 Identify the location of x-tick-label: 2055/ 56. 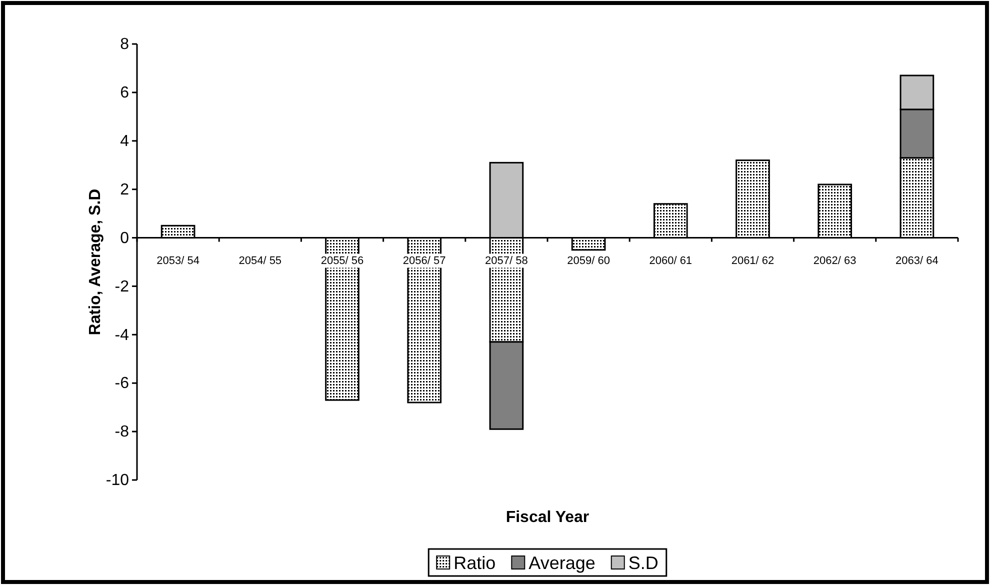
(342, 260).